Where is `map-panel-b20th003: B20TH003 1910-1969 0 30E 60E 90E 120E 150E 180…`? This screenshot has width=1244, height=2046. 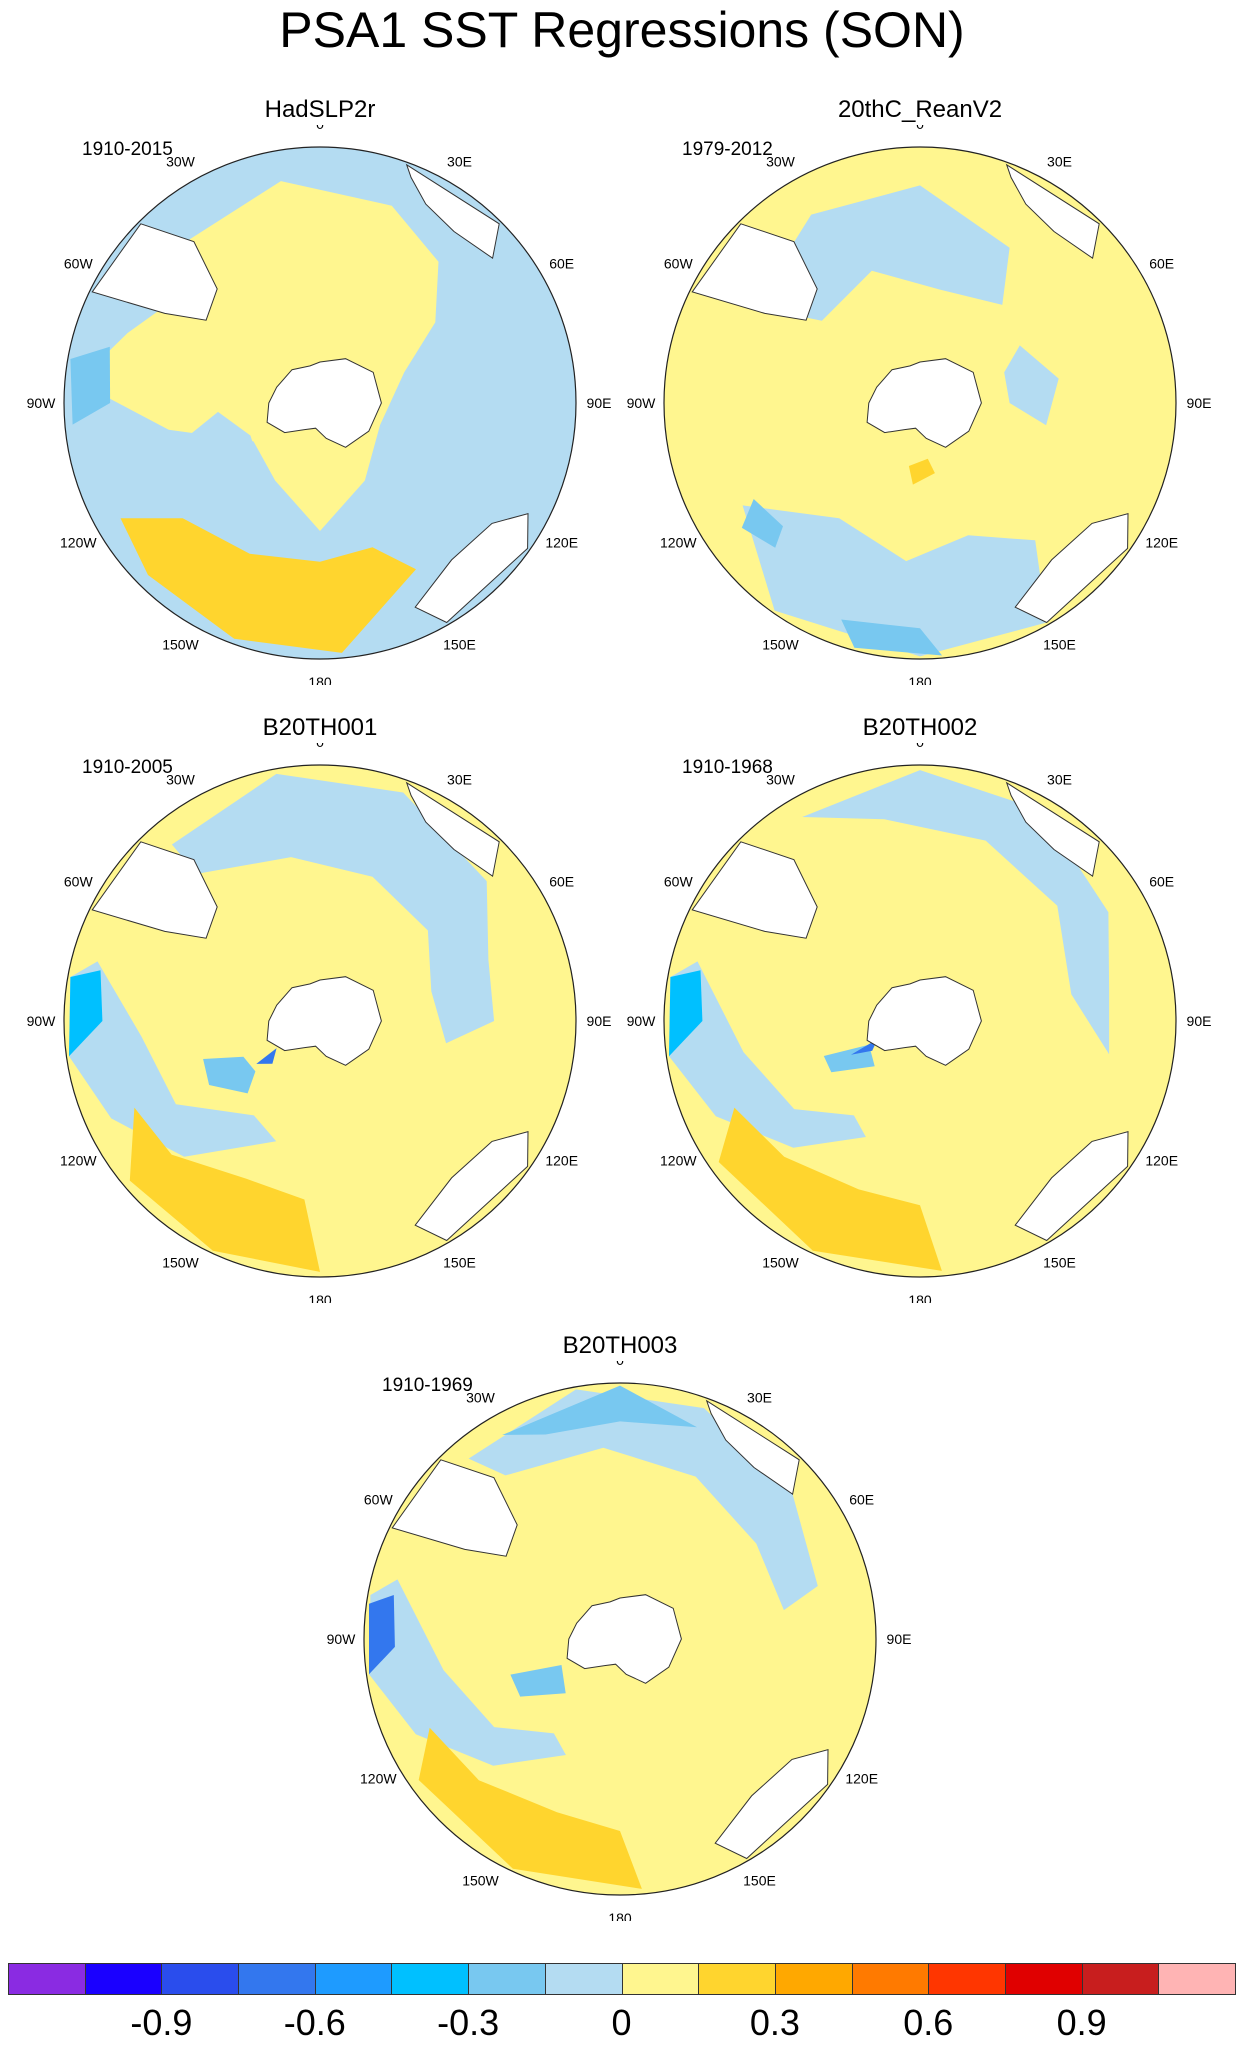 map-panel-b20th003: B20TH003 1910-1969 0 30E 60E 90E 120E 150E 180… is located at coordinates (630, 1631).